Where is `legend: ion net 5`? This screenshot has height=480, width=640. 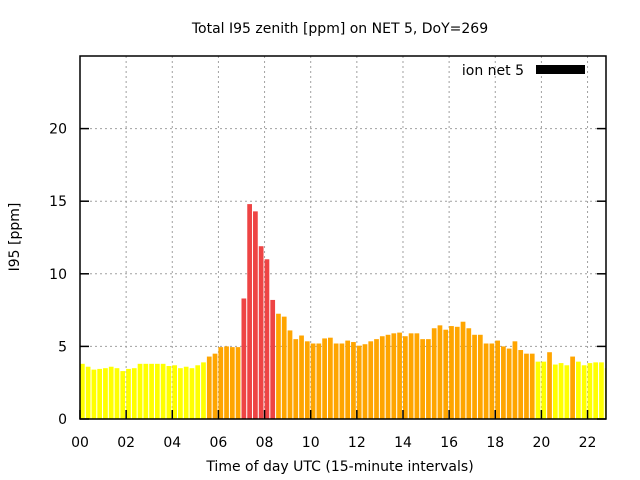
legend: ion net 5 is located at coordinates (523, 71).